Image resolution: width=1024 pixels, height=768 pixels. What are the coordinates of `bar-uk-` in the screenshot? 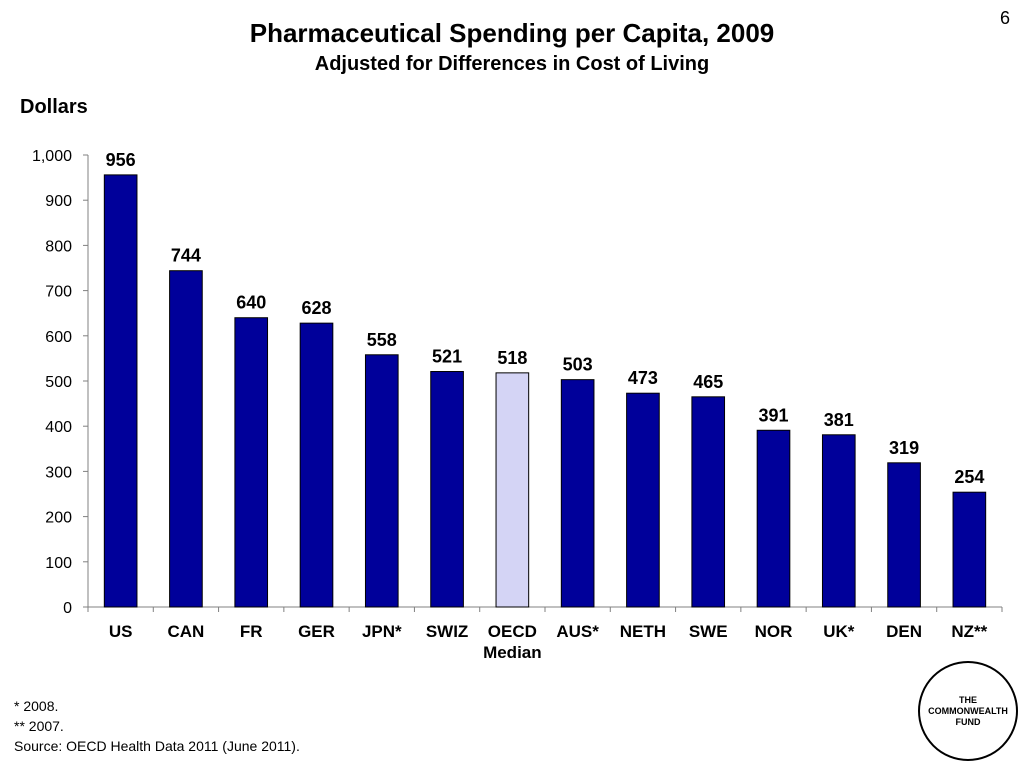 It's located at (838, 521).